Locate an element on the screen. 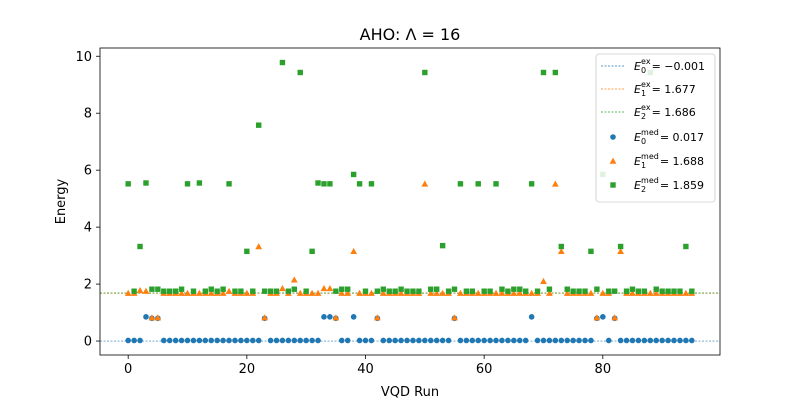 This screenshot has height=400, width=800. legend-label-med-e0: E0med= 0.017 is located at coordinates (669, 137).